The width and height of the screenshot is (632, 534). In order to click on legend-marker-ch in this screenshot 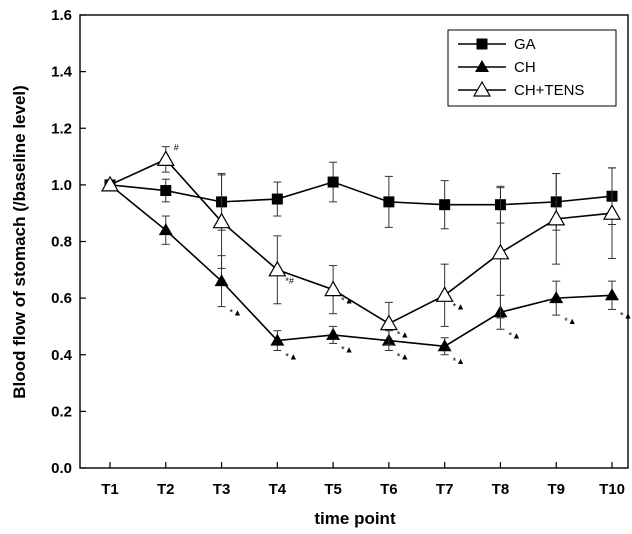, I will do `click(482, 66)`.